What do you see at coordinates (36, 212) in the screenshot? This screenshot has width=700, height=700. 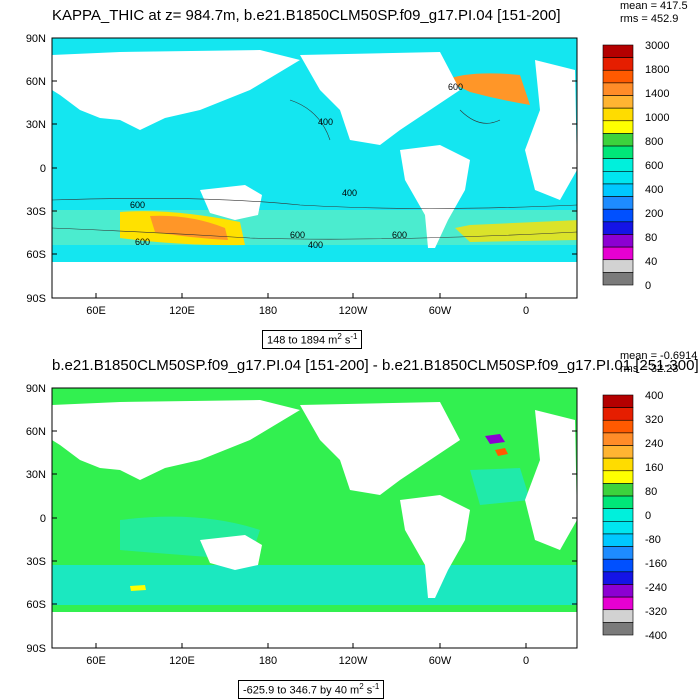 I see `lat-tick: 30S` at bounding box center [36, 212].